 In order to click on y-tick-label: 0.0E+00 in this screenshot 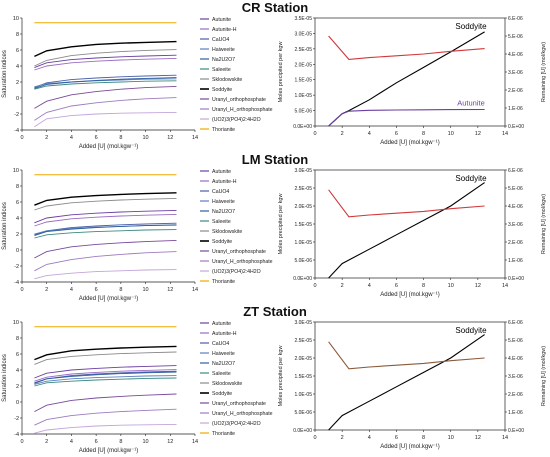, I will do `click(302, 127)`.